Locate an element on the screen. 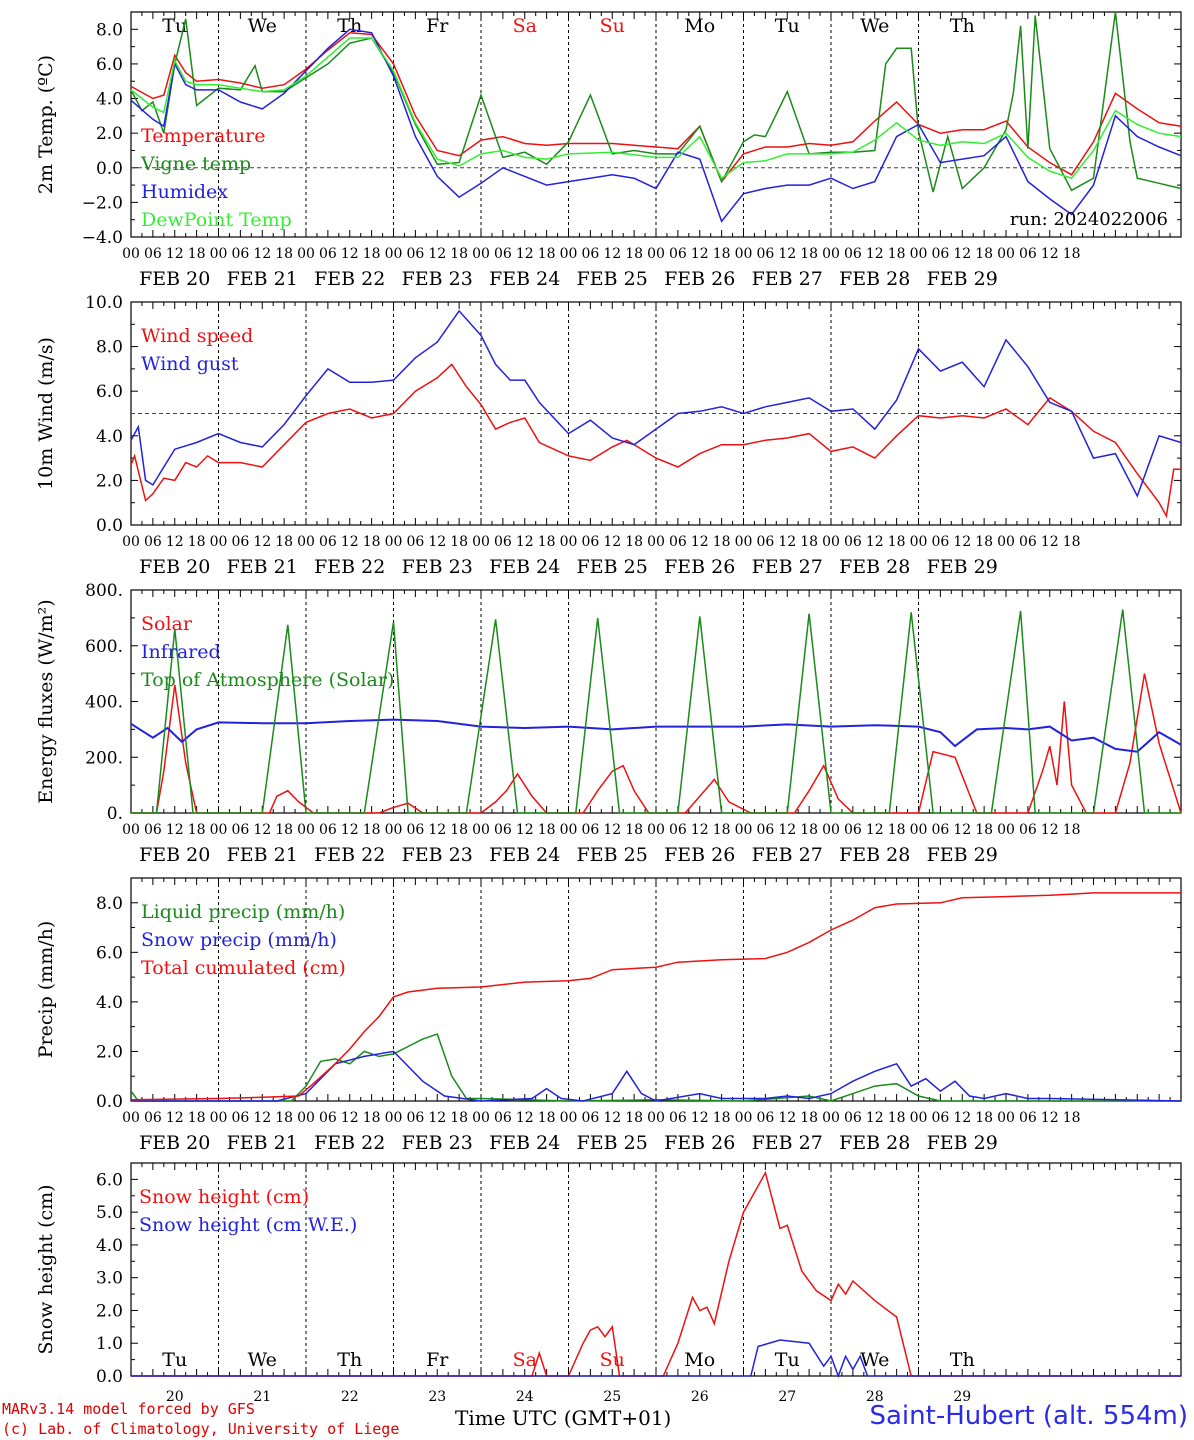 The height and width of the screenshot is (1440, 1194). day-label: FEB 22 is located at coordinates (349, 855).